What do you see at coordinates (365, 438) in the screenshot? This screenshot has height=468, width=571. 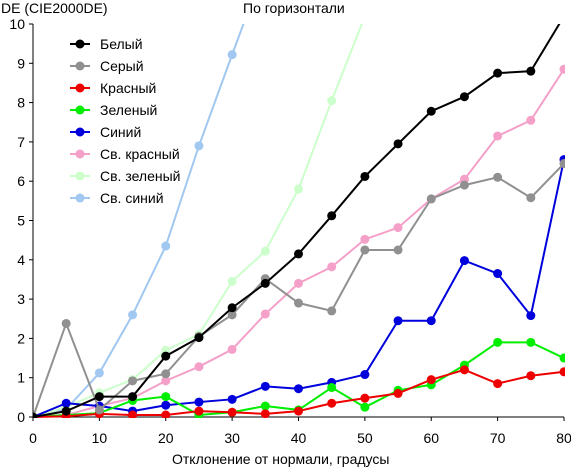 I see `x-tick-label: 50` at bounding box center [365, 438].